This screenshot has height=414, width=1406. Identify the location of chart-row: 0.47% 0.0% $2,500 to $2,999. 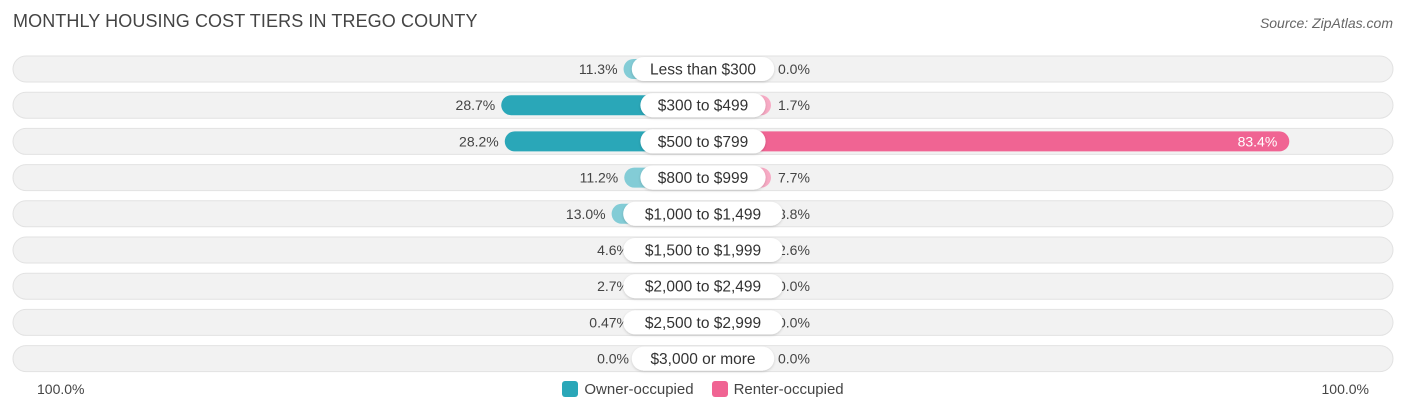
(703, 322).